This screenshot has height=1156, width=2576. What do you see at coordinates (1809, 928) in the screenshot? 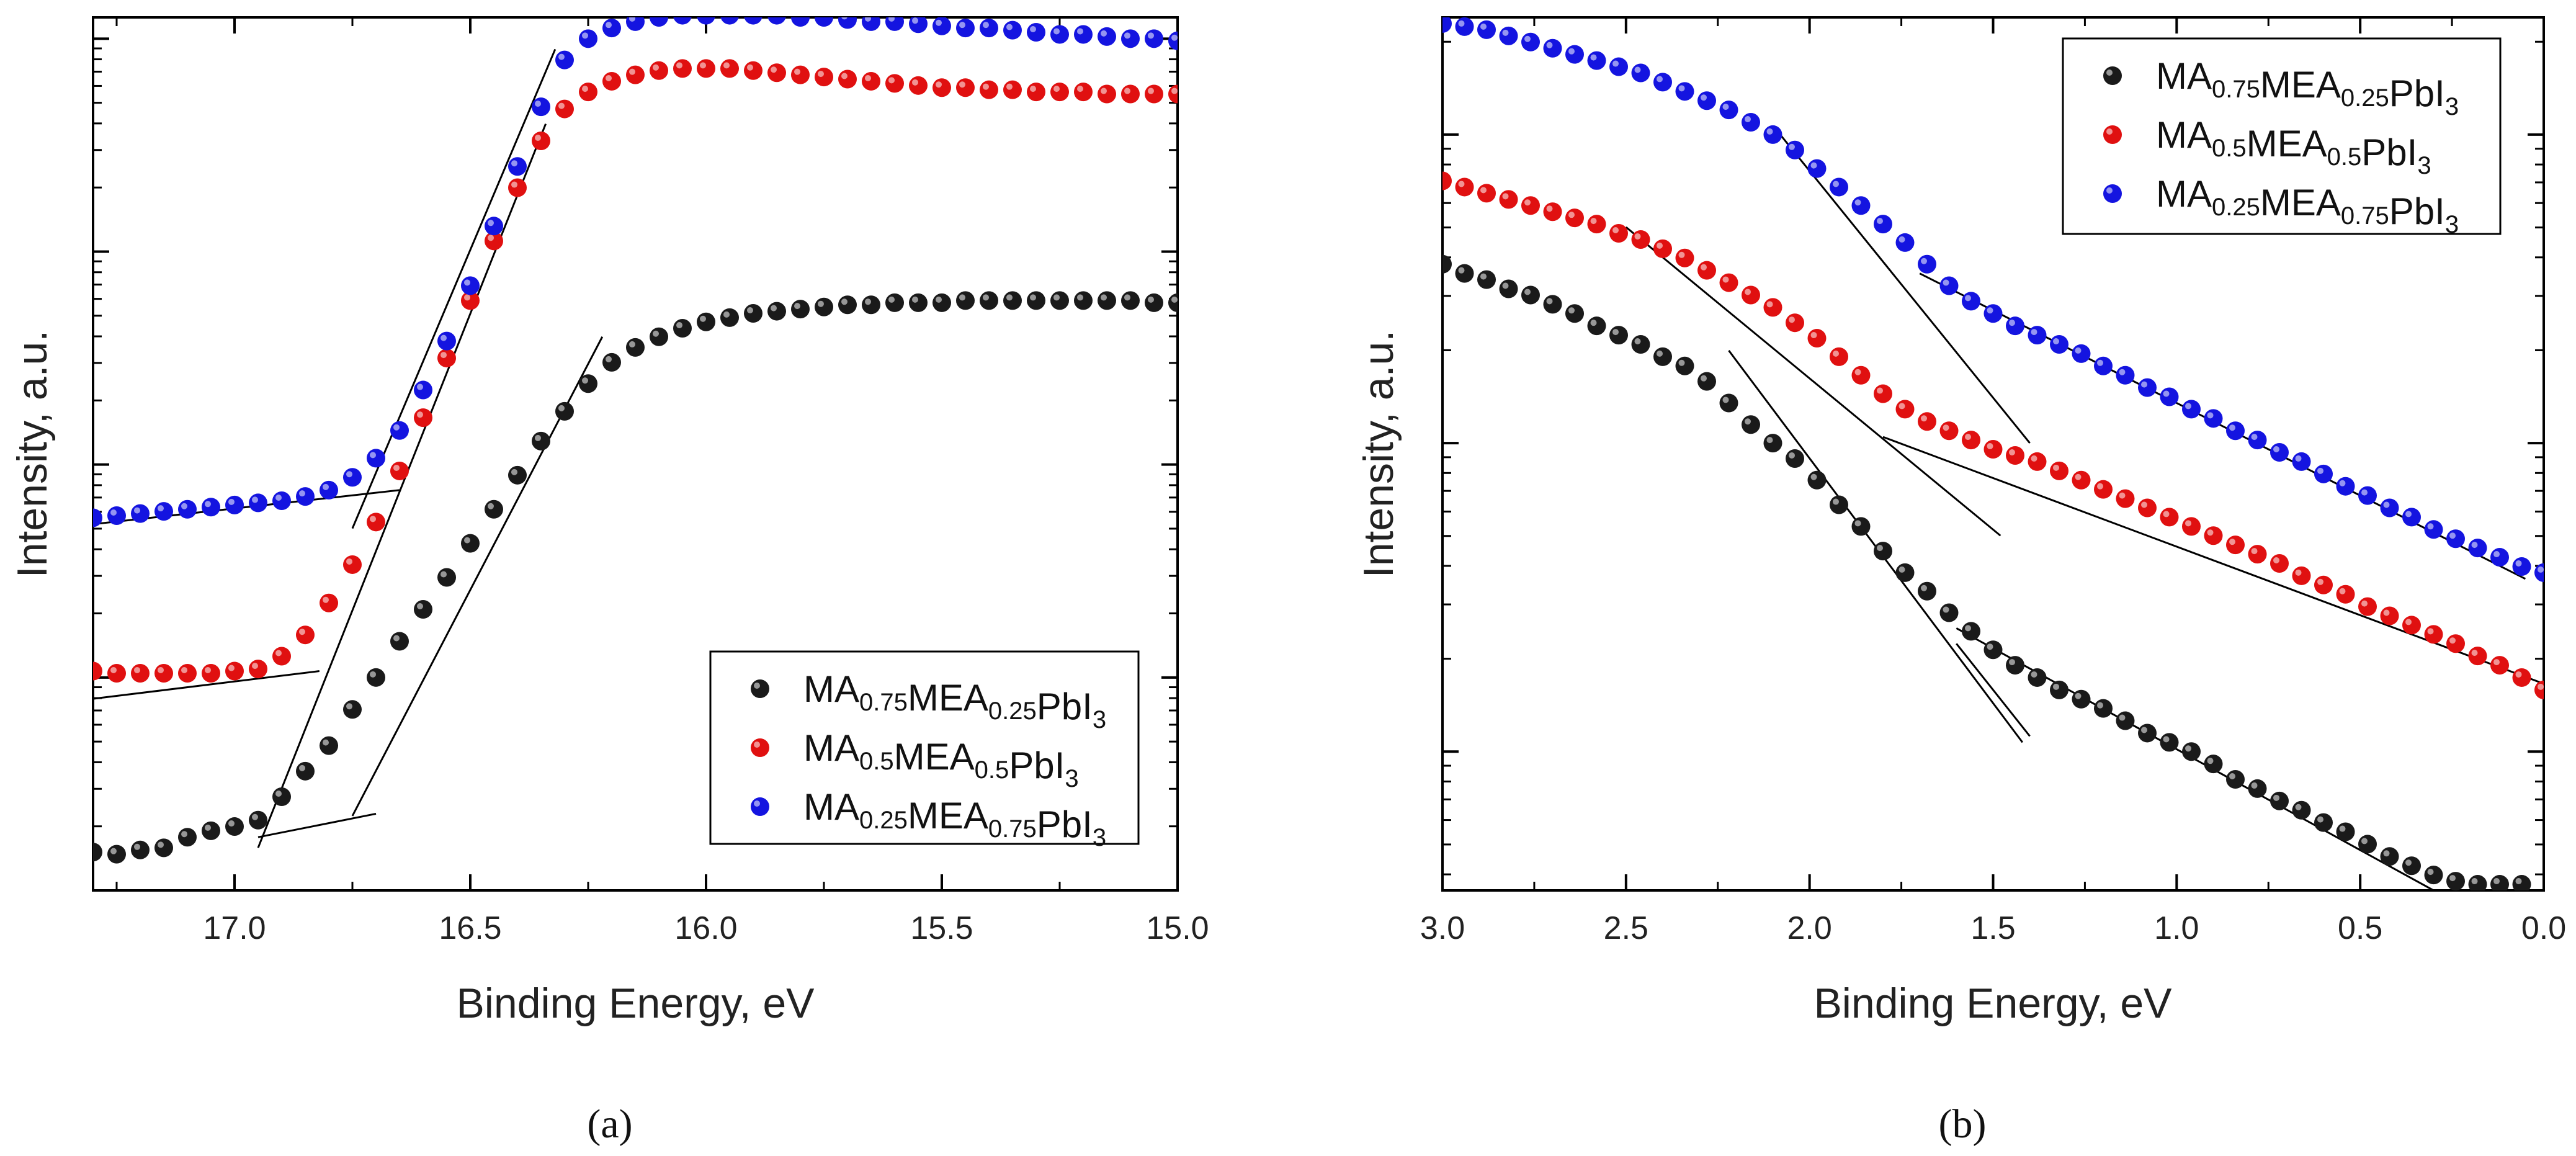
I see `x-tick-label: 2.0` at bounding box center [1809, 928].